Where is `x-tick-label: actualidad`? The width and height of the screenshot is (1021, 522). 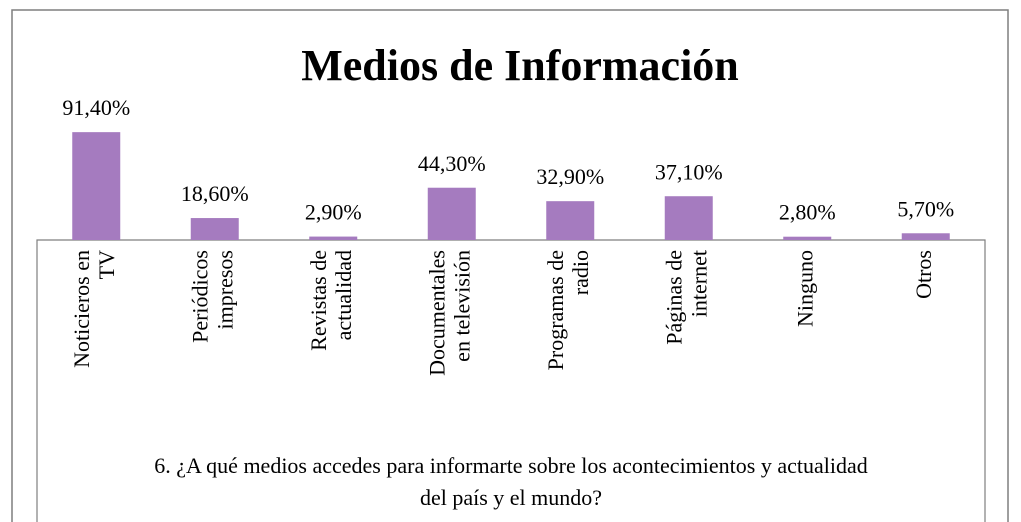 x-tick-label: actualidad is located at coordinates (343, 295).